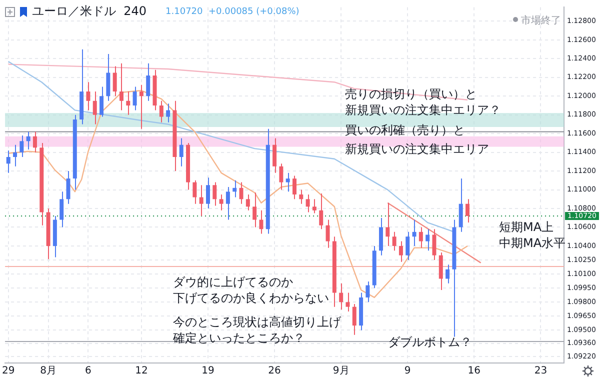  What do you see at coordinates (251, 298) in the screenshot?
I see `annotation: 下げてるのか良くわからない` at bounding box center [251, 298].